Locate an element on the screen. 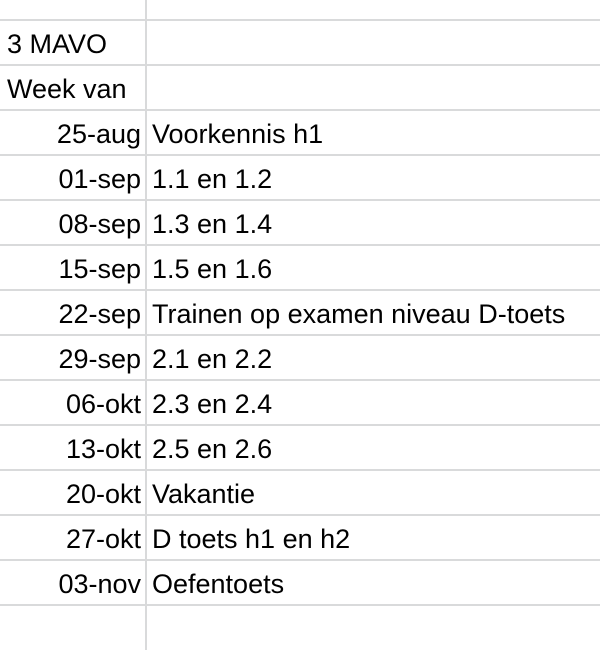  cell-week: 08-sep is located at coordinates (73, 222).